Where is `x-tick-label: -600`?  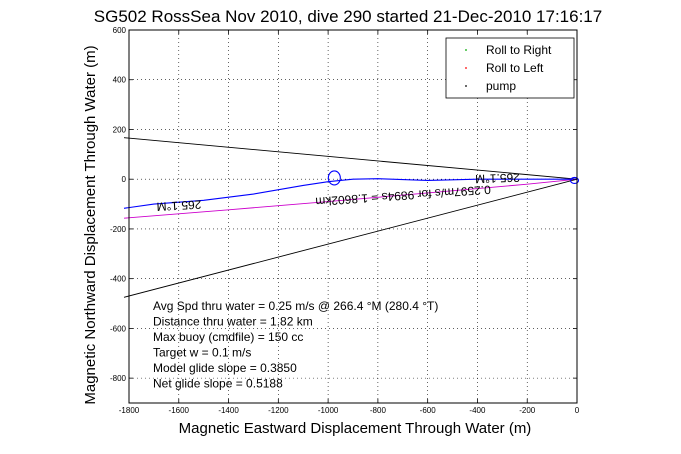 x-tick-label: -600 is located at coordinates (428, 410).